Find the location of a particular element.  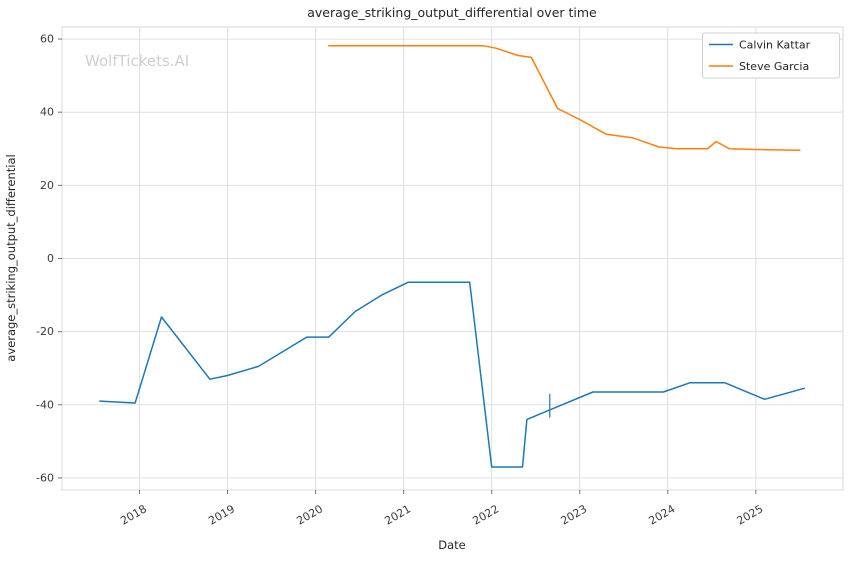

legend-box is located at coordinates (771, 55).